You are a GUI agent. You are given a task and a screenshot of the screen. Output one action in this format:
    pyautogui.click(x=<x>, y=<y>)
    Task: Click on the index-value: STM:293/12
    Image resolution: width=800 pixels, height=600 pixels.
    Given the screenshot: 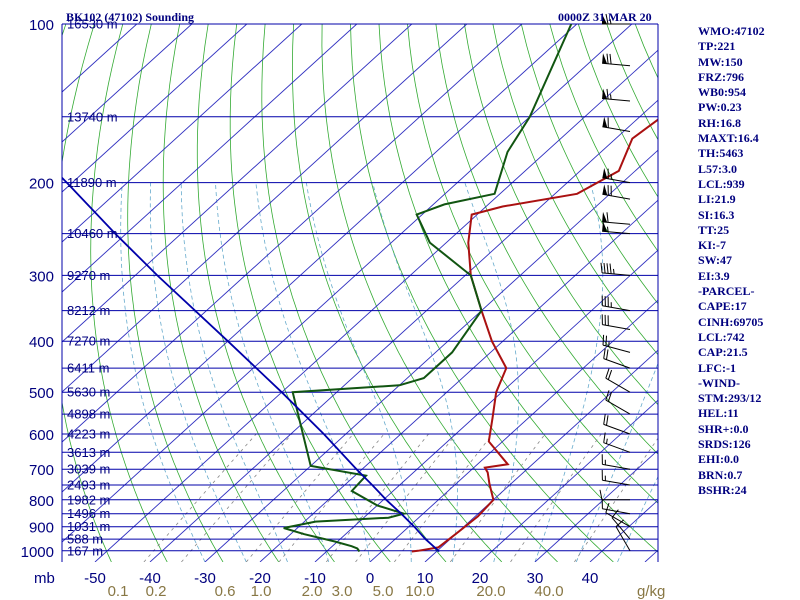 What is the action you would take?
    pyautogui.click(x=730, y=398)
    